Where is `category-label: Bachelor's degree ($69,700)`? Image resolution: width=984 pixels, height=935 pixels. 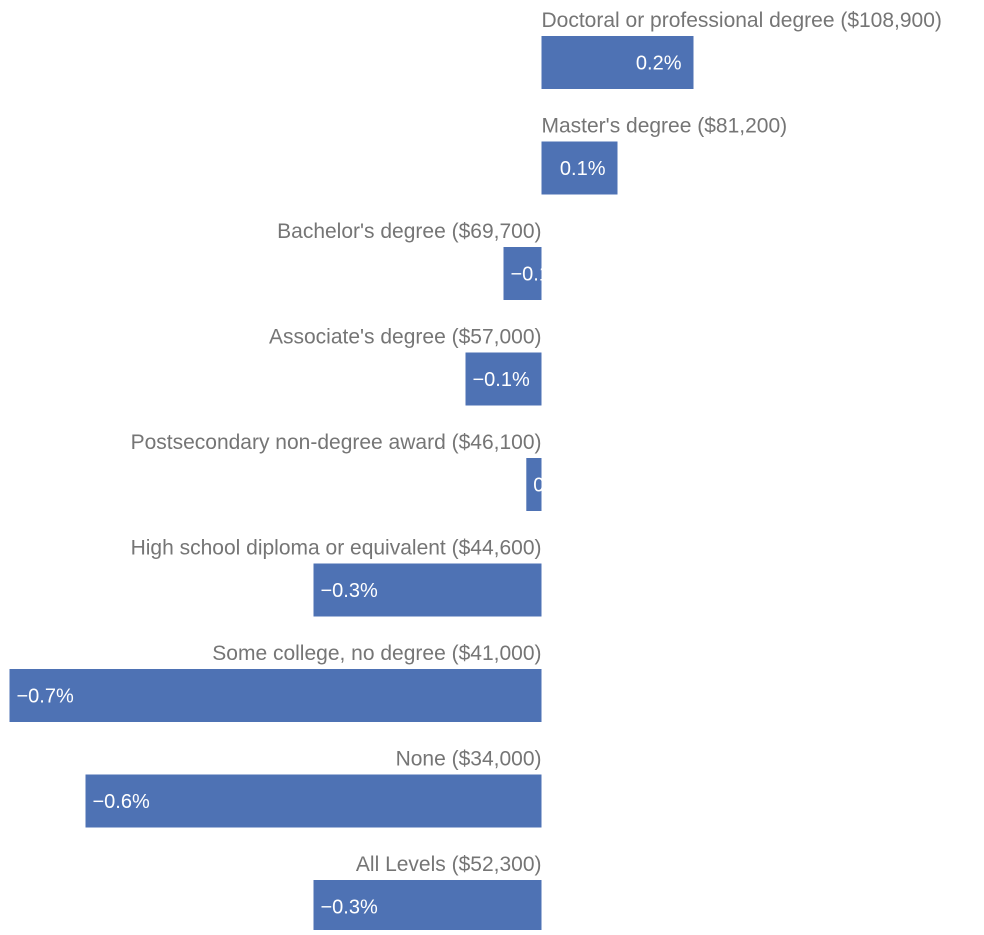 category-label: Bachelor's degree ($69,700) is located at coordinates (409, 231).